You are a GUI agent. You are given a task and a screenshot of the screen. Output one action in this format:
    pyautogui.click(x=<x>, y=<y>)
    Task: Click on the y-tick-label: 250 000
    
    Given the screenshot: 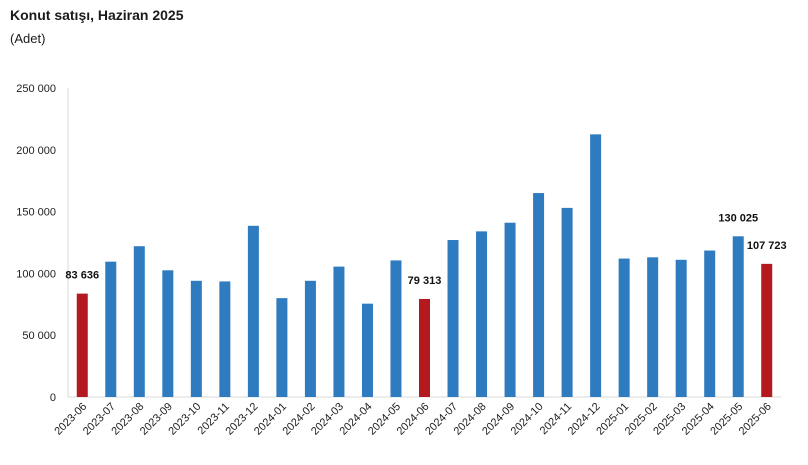 What is the action you would take?
    pyautogui.click(x=36, y=89)
    